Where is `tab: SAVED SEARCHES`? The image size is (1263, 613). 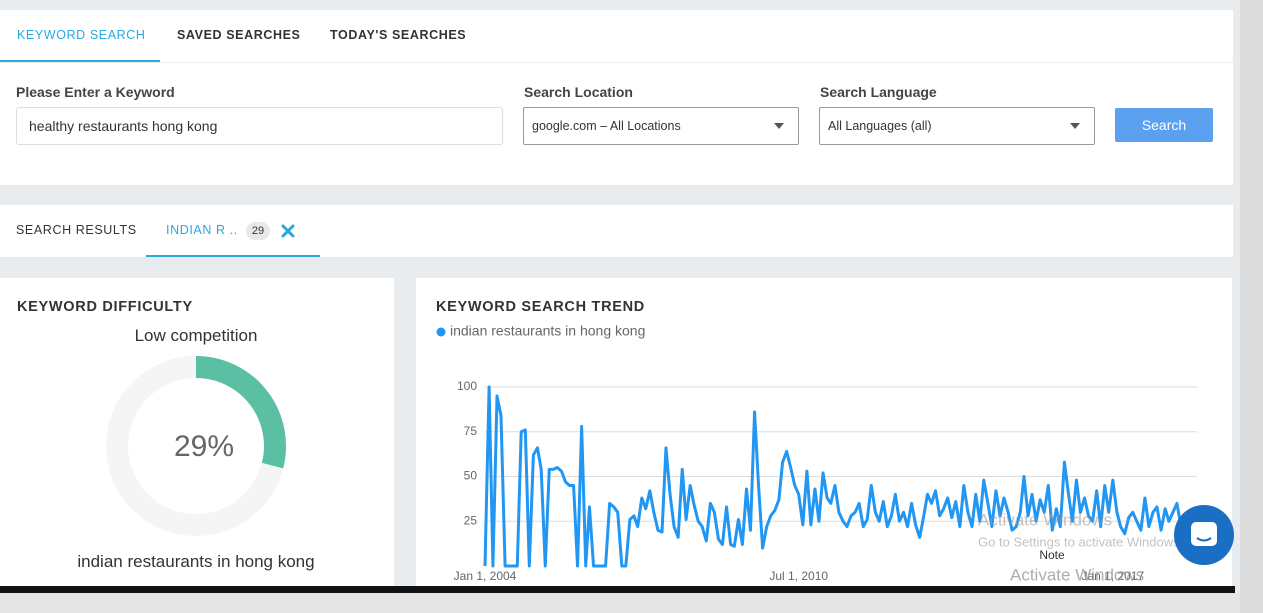 tab: SAVED SEARCHES is located at coordinates (239, 35).